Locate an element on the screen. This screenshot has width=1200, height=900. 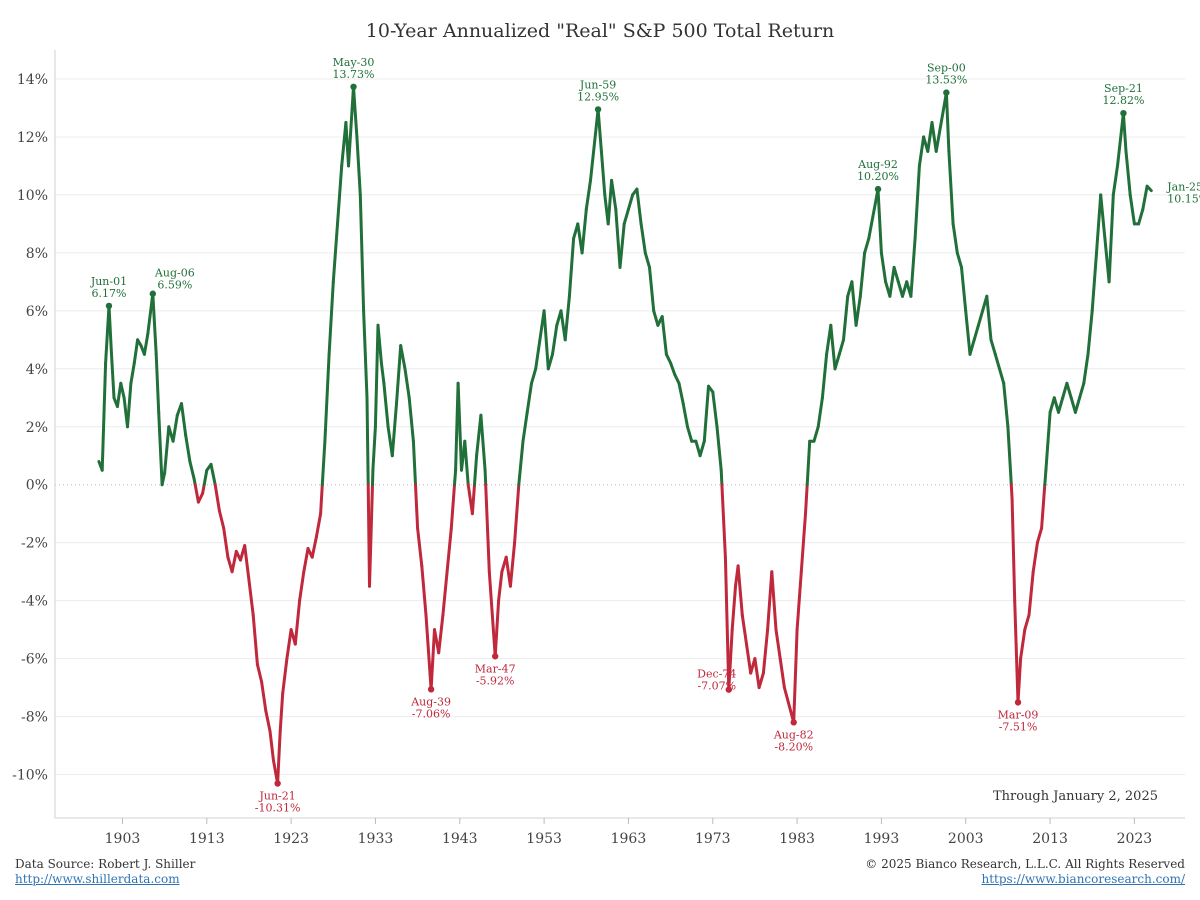
x-tick-label: 1943 is located at coordinates (460, 839).